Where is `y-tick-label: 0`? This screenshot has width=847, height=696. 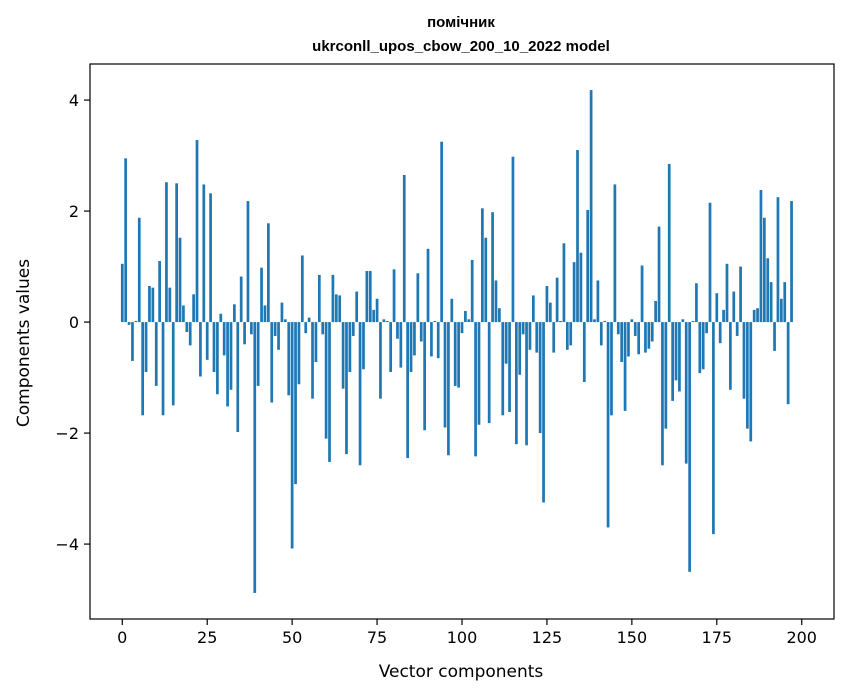
y-tick-label: 0 is located at coordinates (74, 322).